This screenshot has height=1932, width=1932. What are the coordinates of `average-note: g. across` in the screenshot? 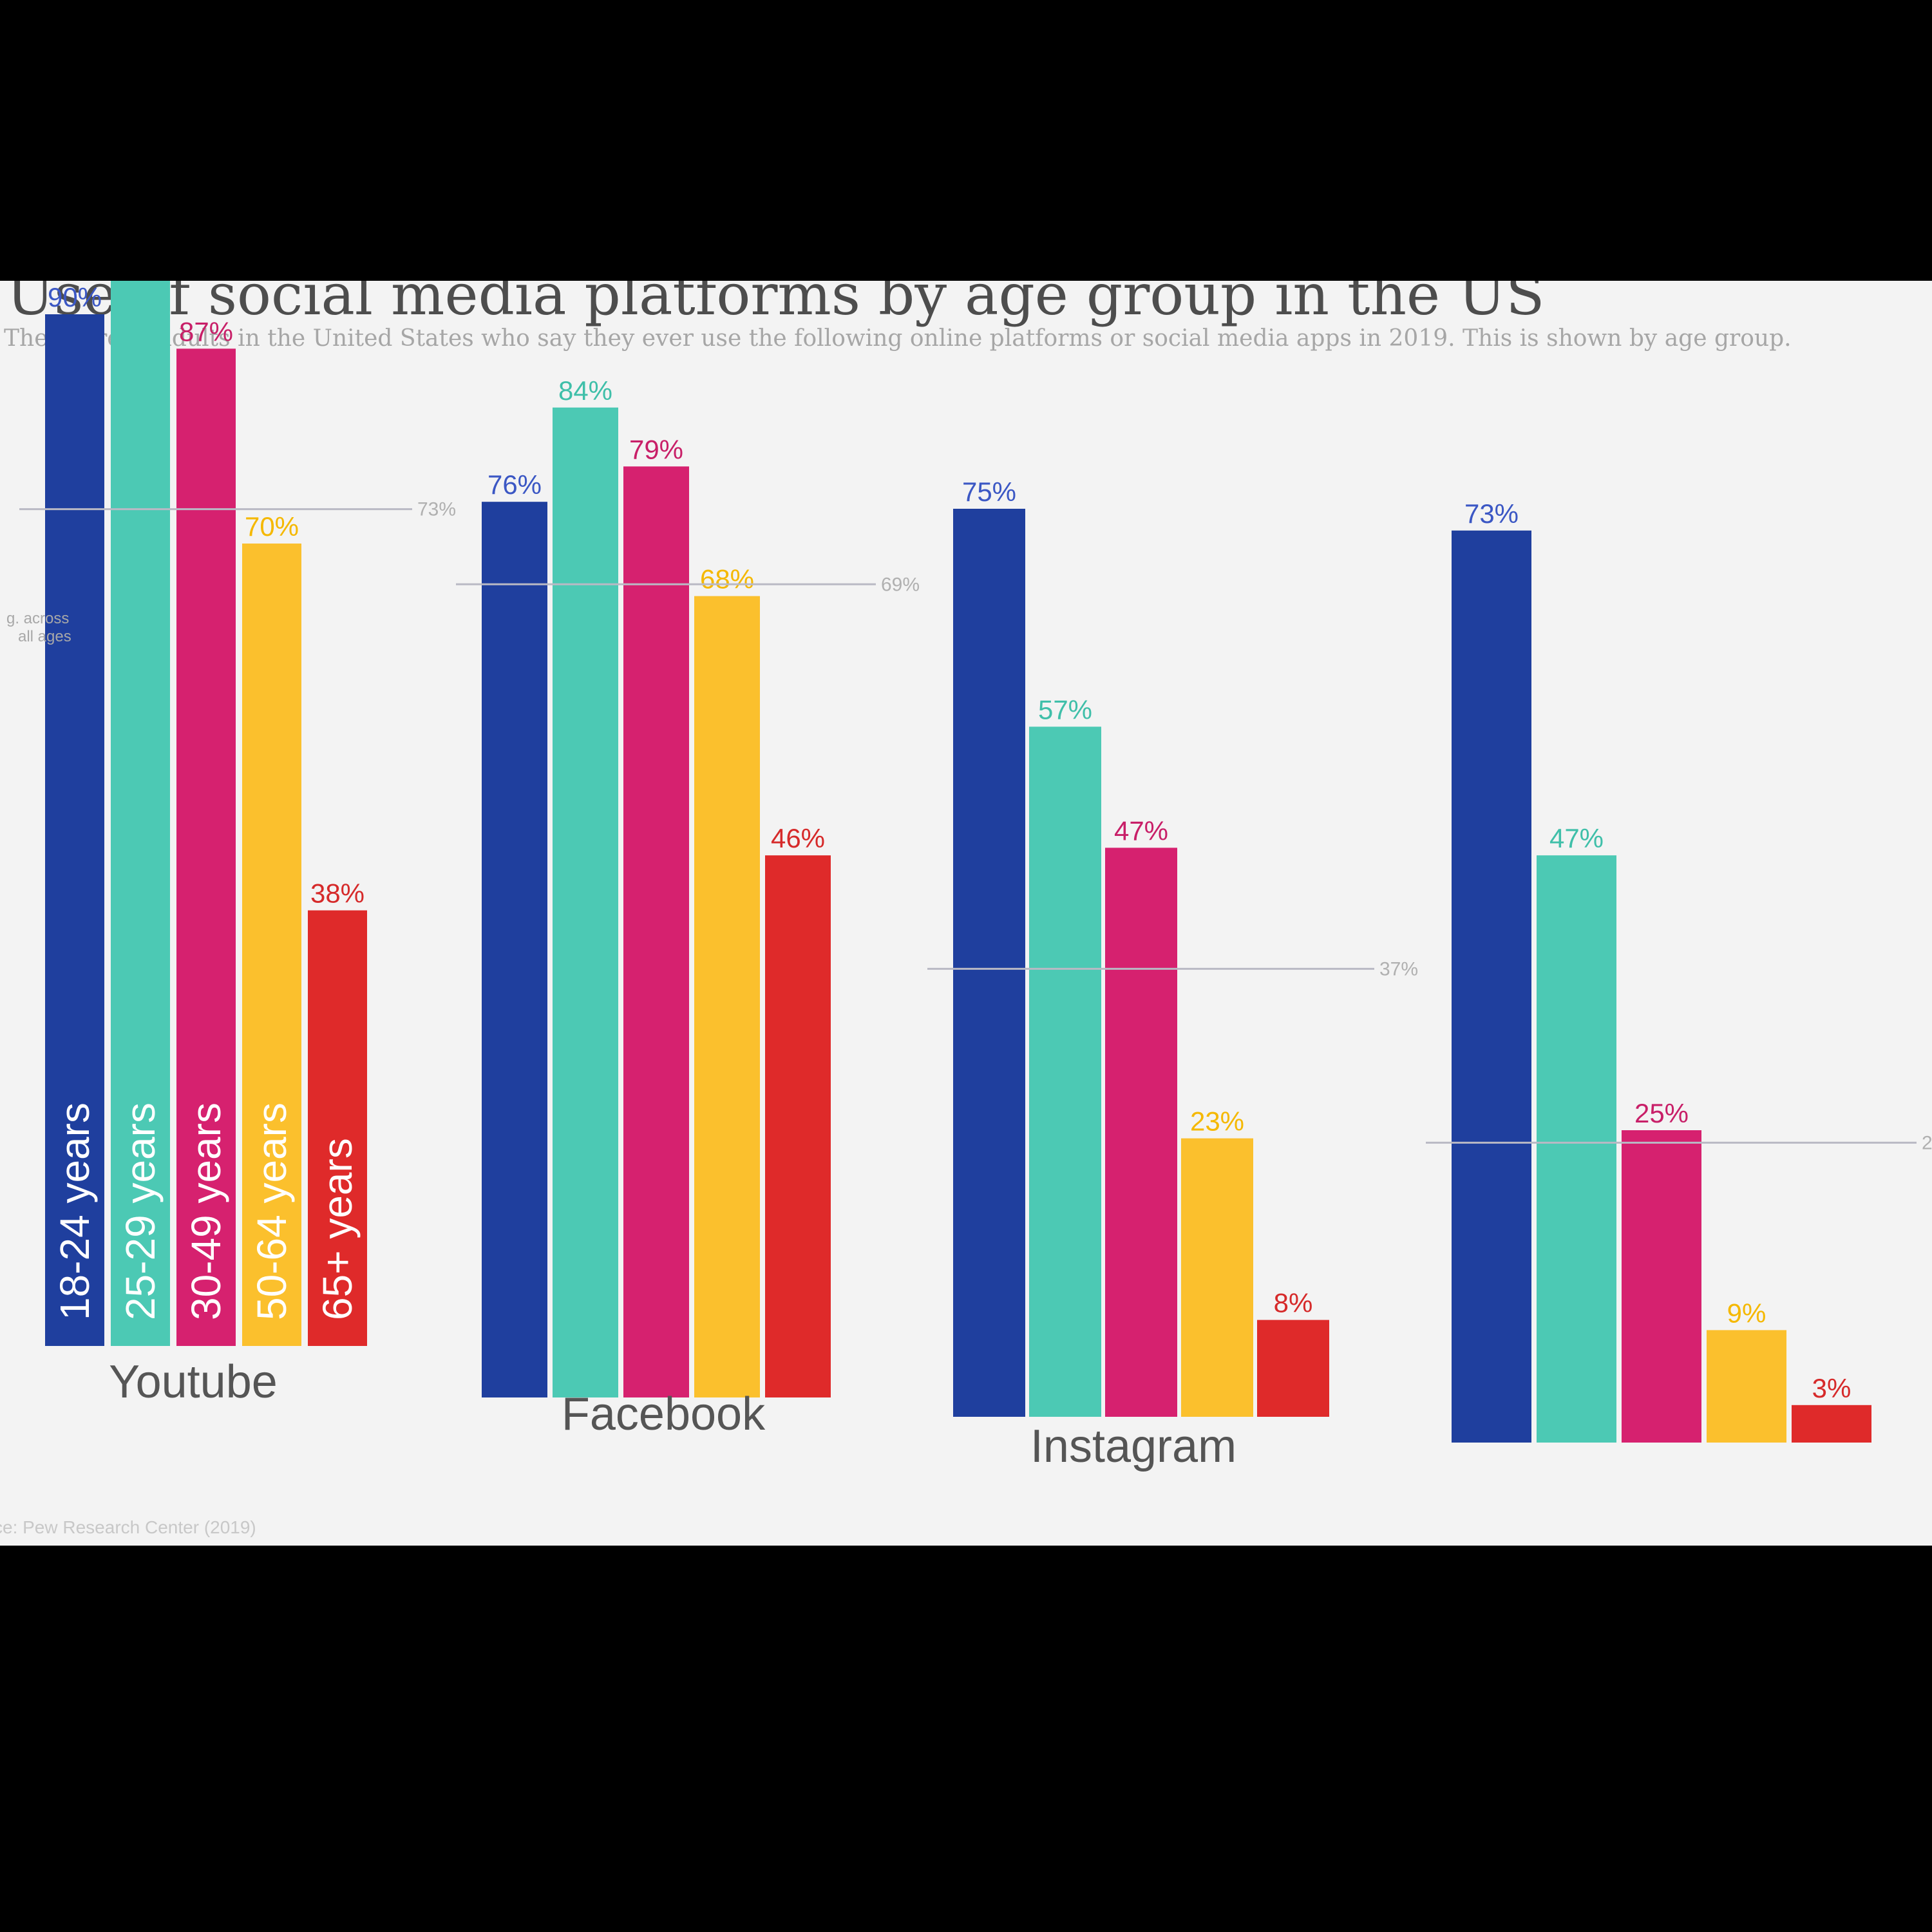 It's located at (38, 619).